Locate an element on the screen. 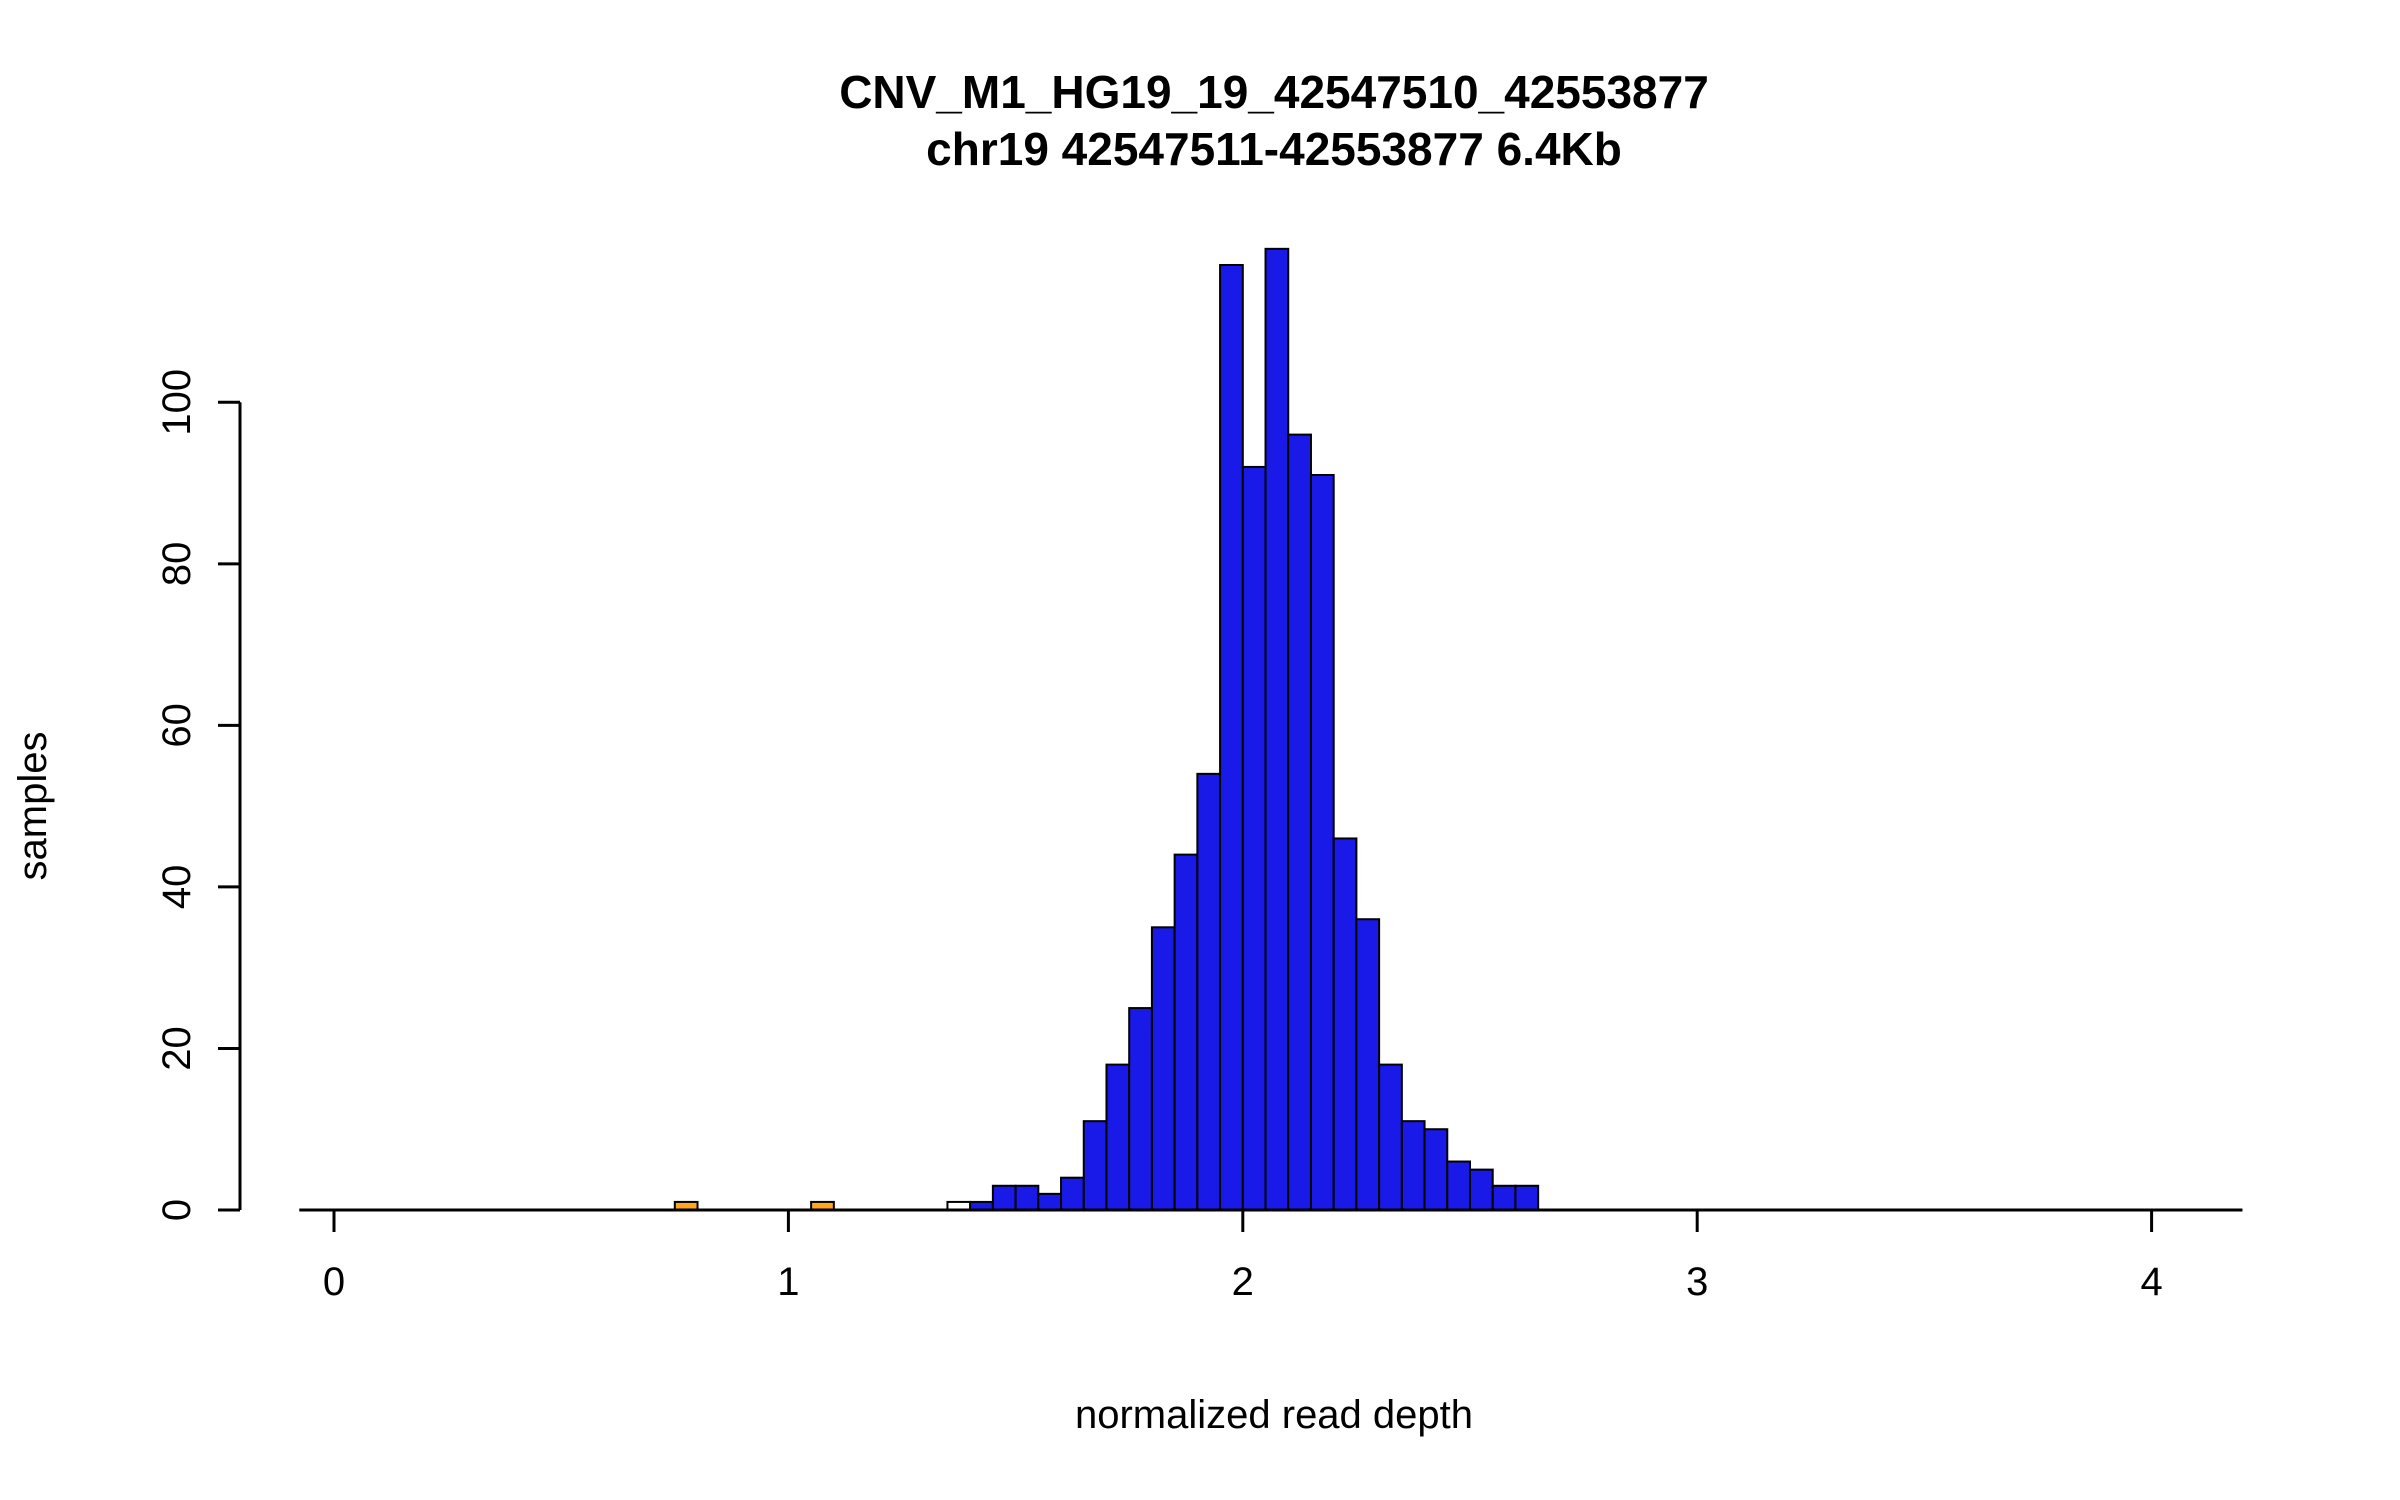 The height and width of the screenshot is (1500, 2400). x-tick-label: 2 is located at coordinates (1243, 1282).